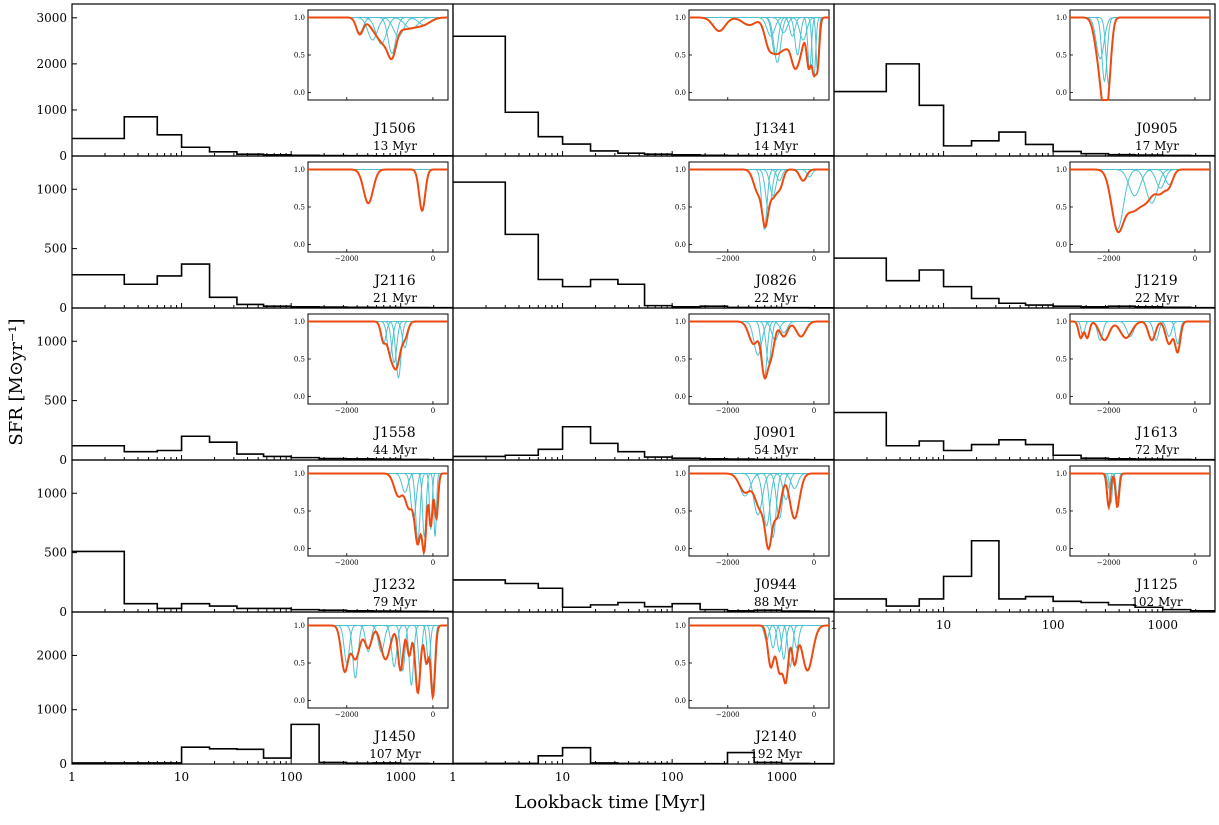  What do you see at coordinates (1157, 146) in the screenshot?
I see `galaxy-age: 17 Myr` at bounding box center [1157, 146].